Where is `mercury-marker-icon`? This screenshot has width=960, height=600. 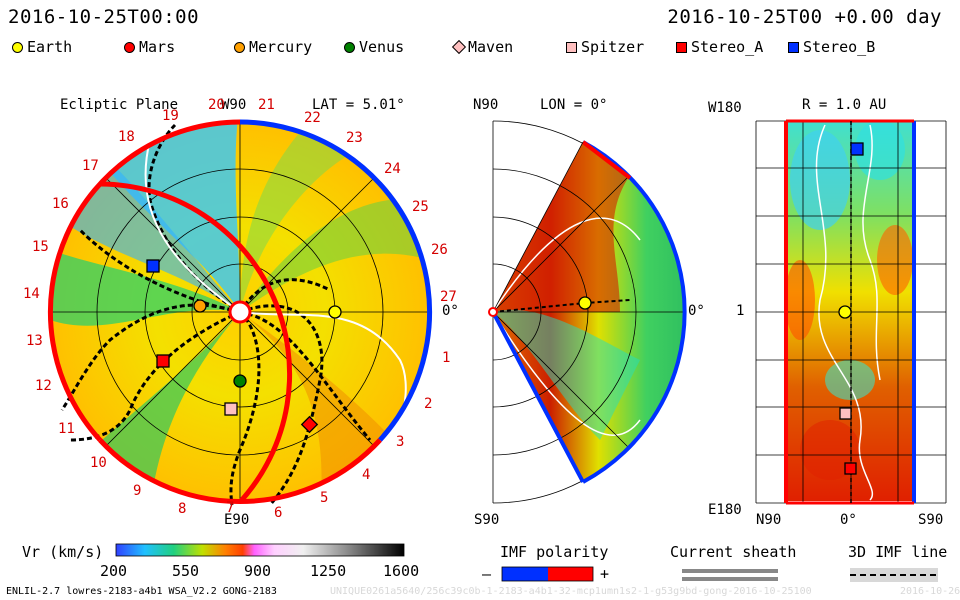
mercury-marker-icon is located at coordinates (239, 47).